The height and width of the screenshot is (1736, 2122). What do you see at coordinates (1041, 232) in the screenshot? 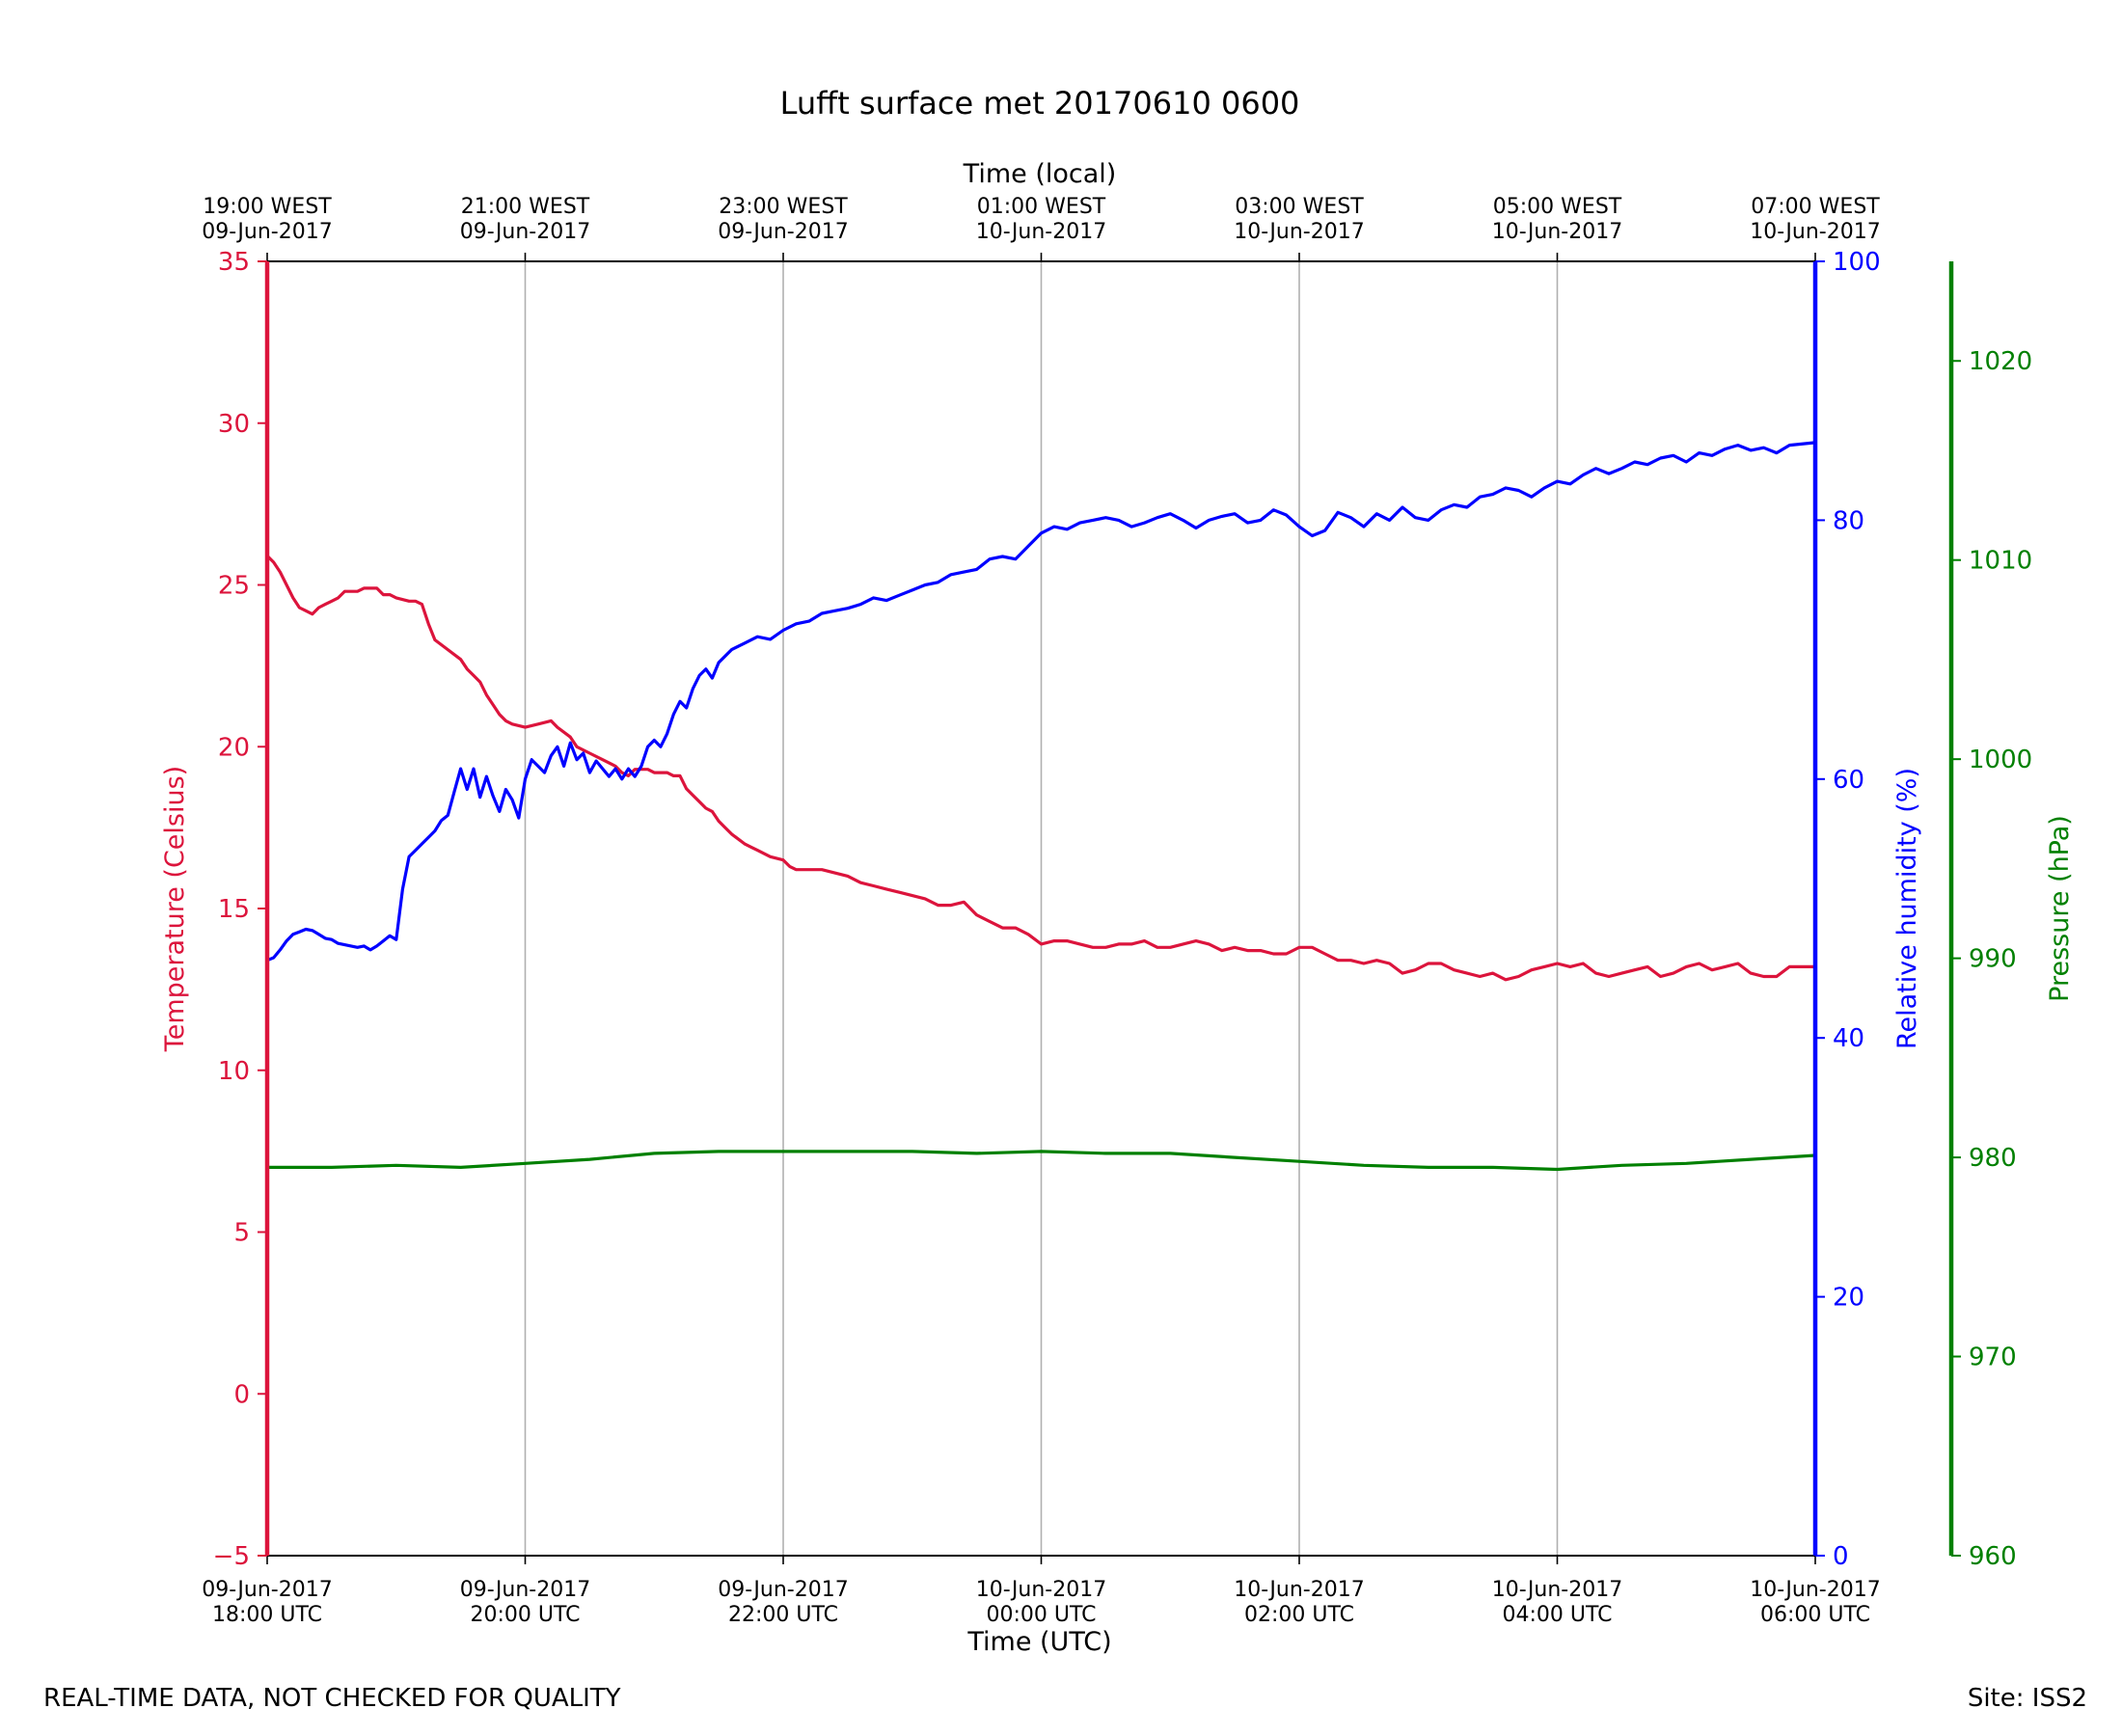
I see `top-tick-label-date-3: 10-Jun-2017` at bounding box center [1041, 232].